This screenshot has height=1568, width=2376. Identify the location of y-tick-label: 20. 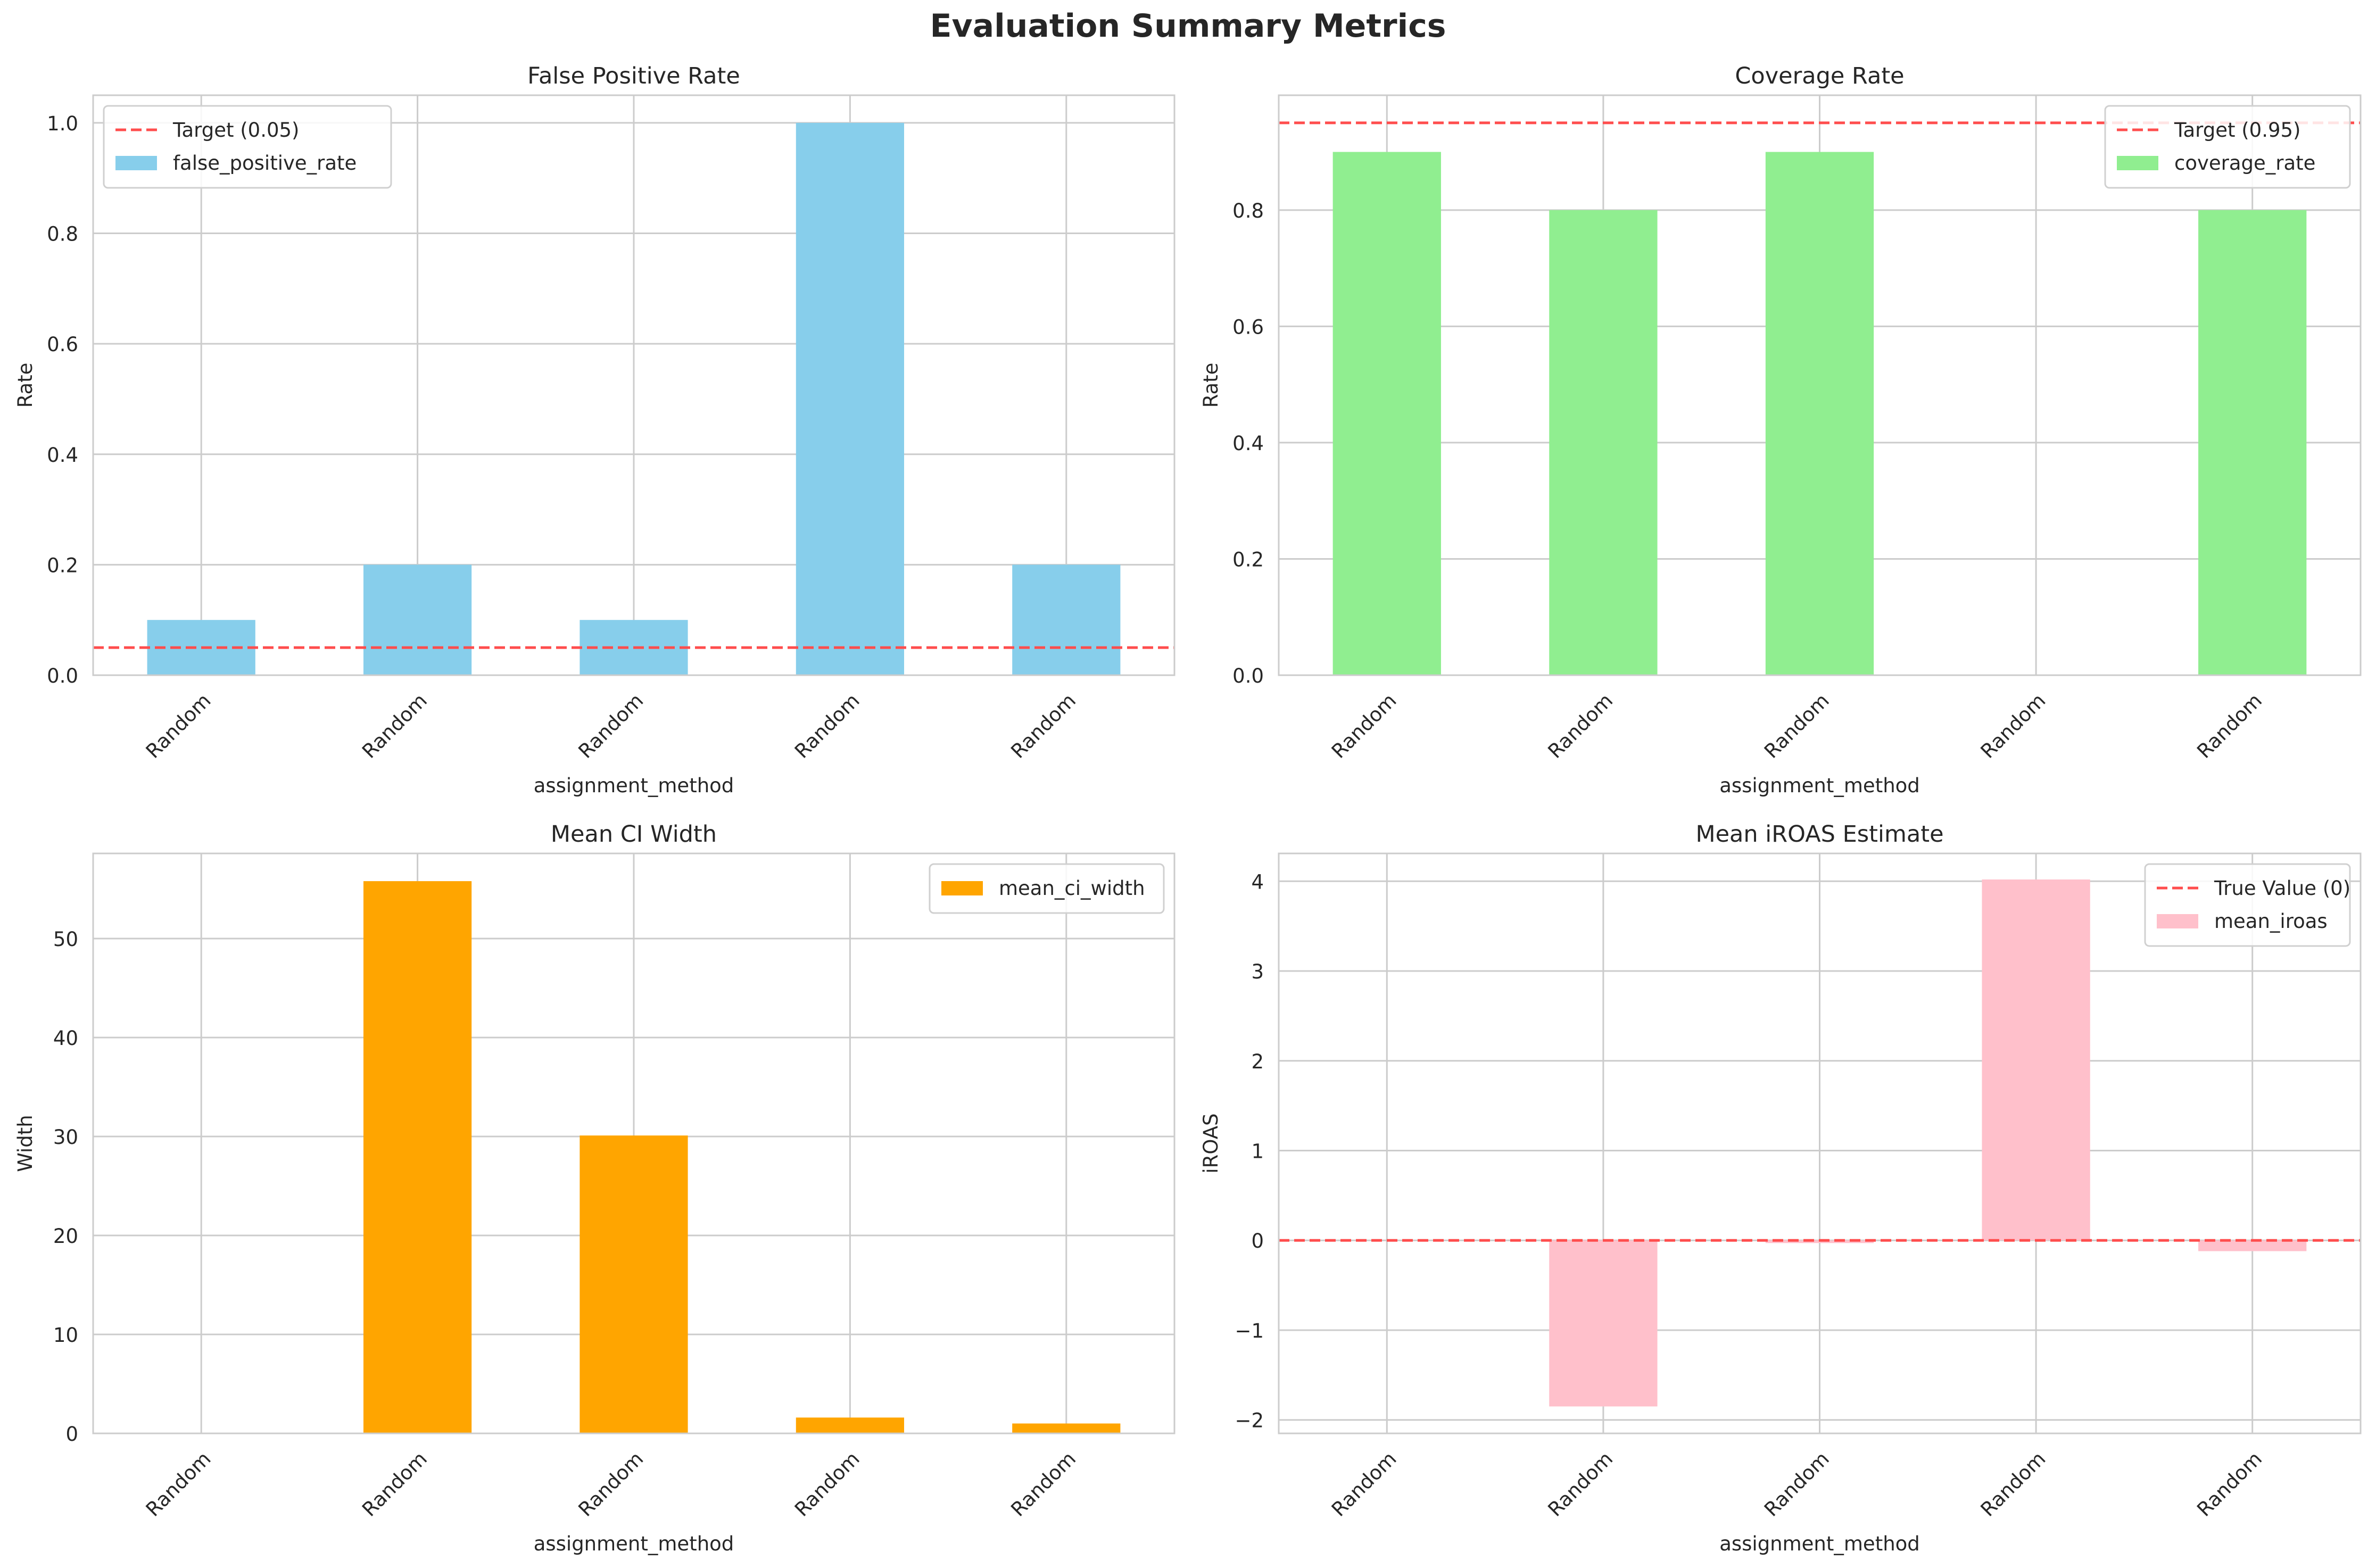
(65, 1236).